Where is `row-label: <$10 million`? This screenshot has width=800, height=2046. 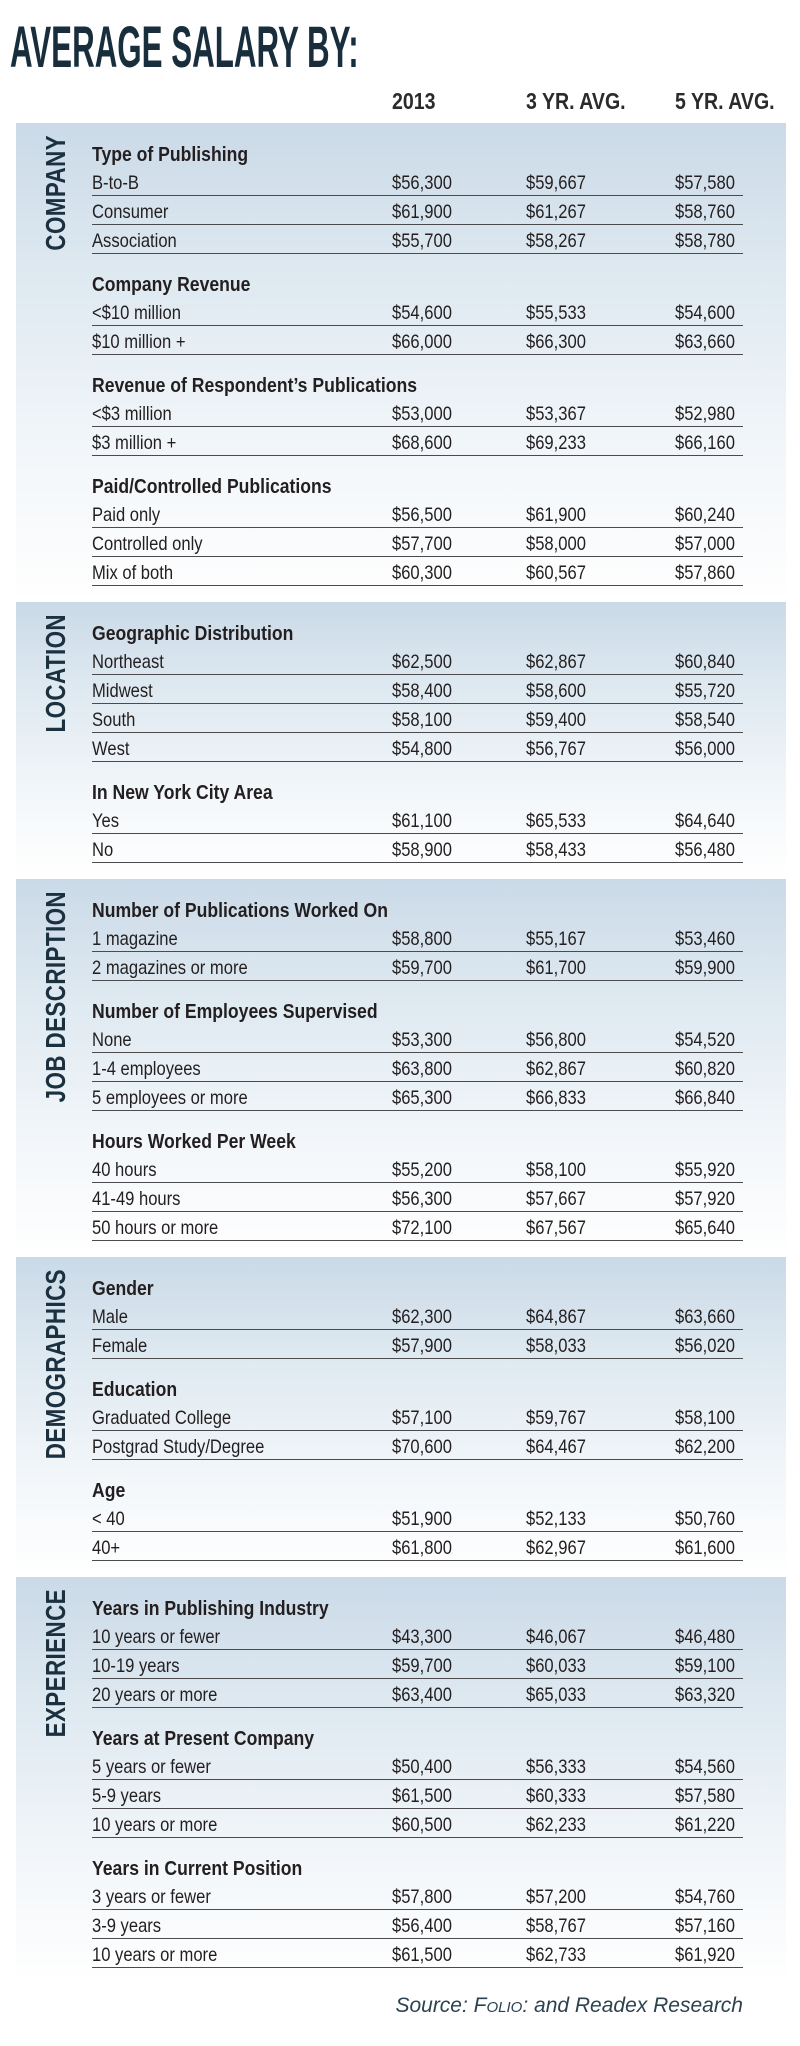 row-label: <$10 million is located at coordinates (242, 313).